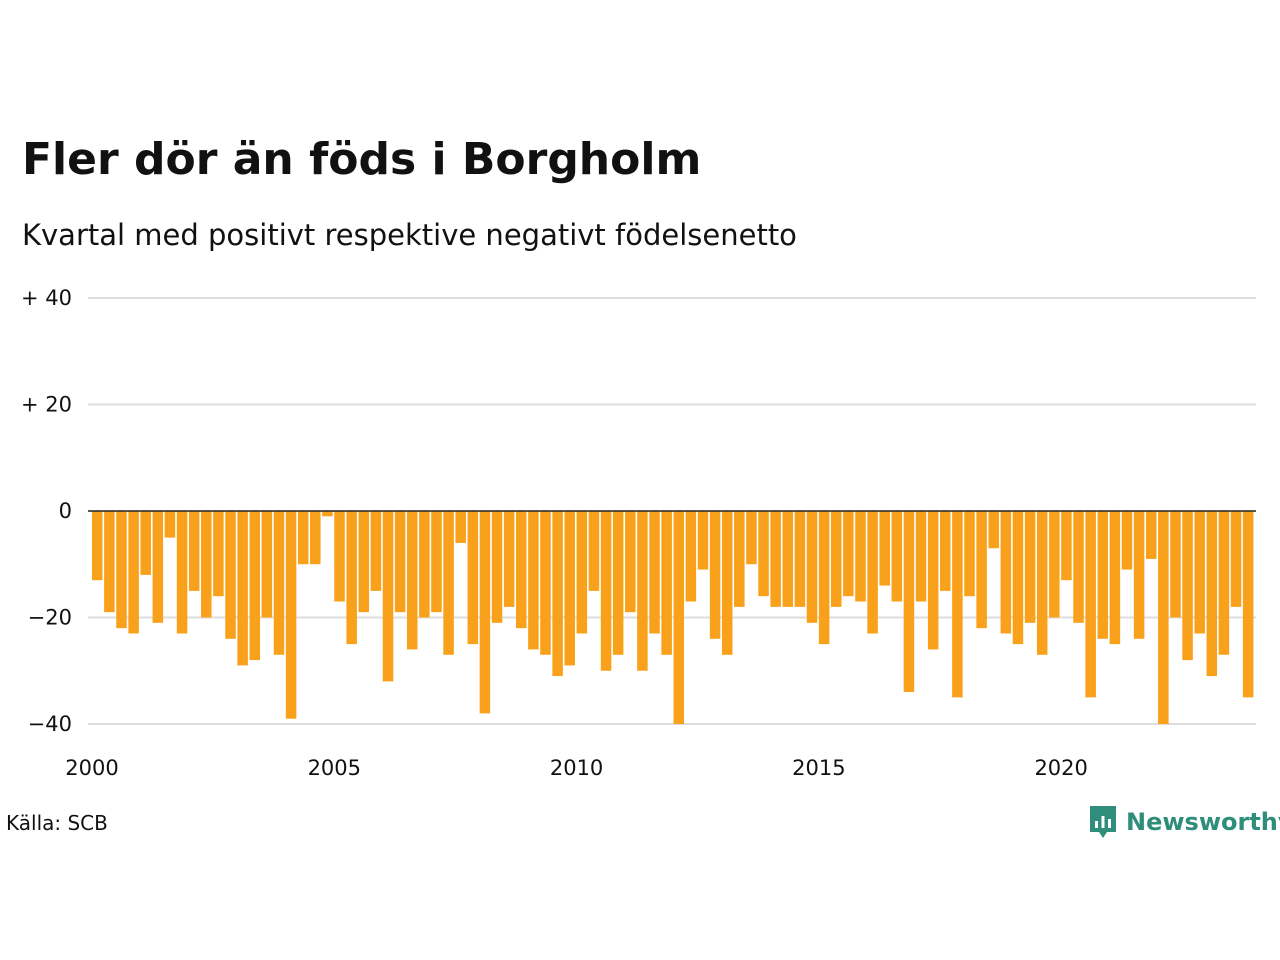 This screenshot has width=1280, height=960. I want to click on brand-name: Newsworthy, so click(1203, 822).